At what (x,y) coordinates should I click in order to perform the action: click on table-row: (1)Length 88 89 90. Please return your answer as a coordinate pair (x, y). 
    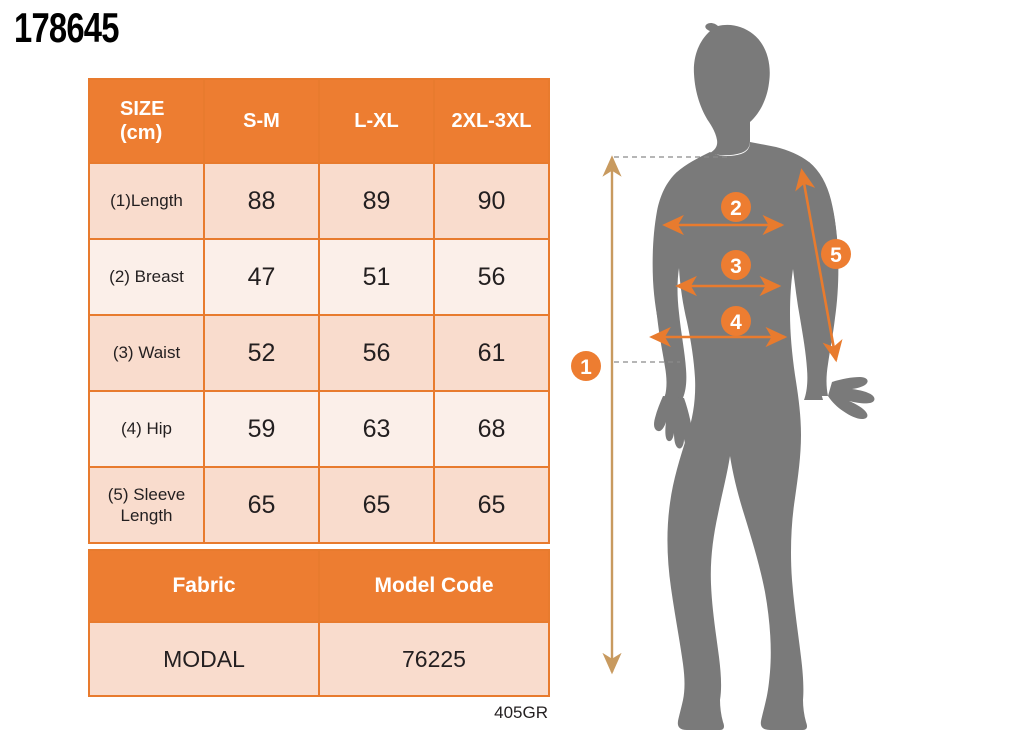
    Looking at the image, I should click on (319, 201).